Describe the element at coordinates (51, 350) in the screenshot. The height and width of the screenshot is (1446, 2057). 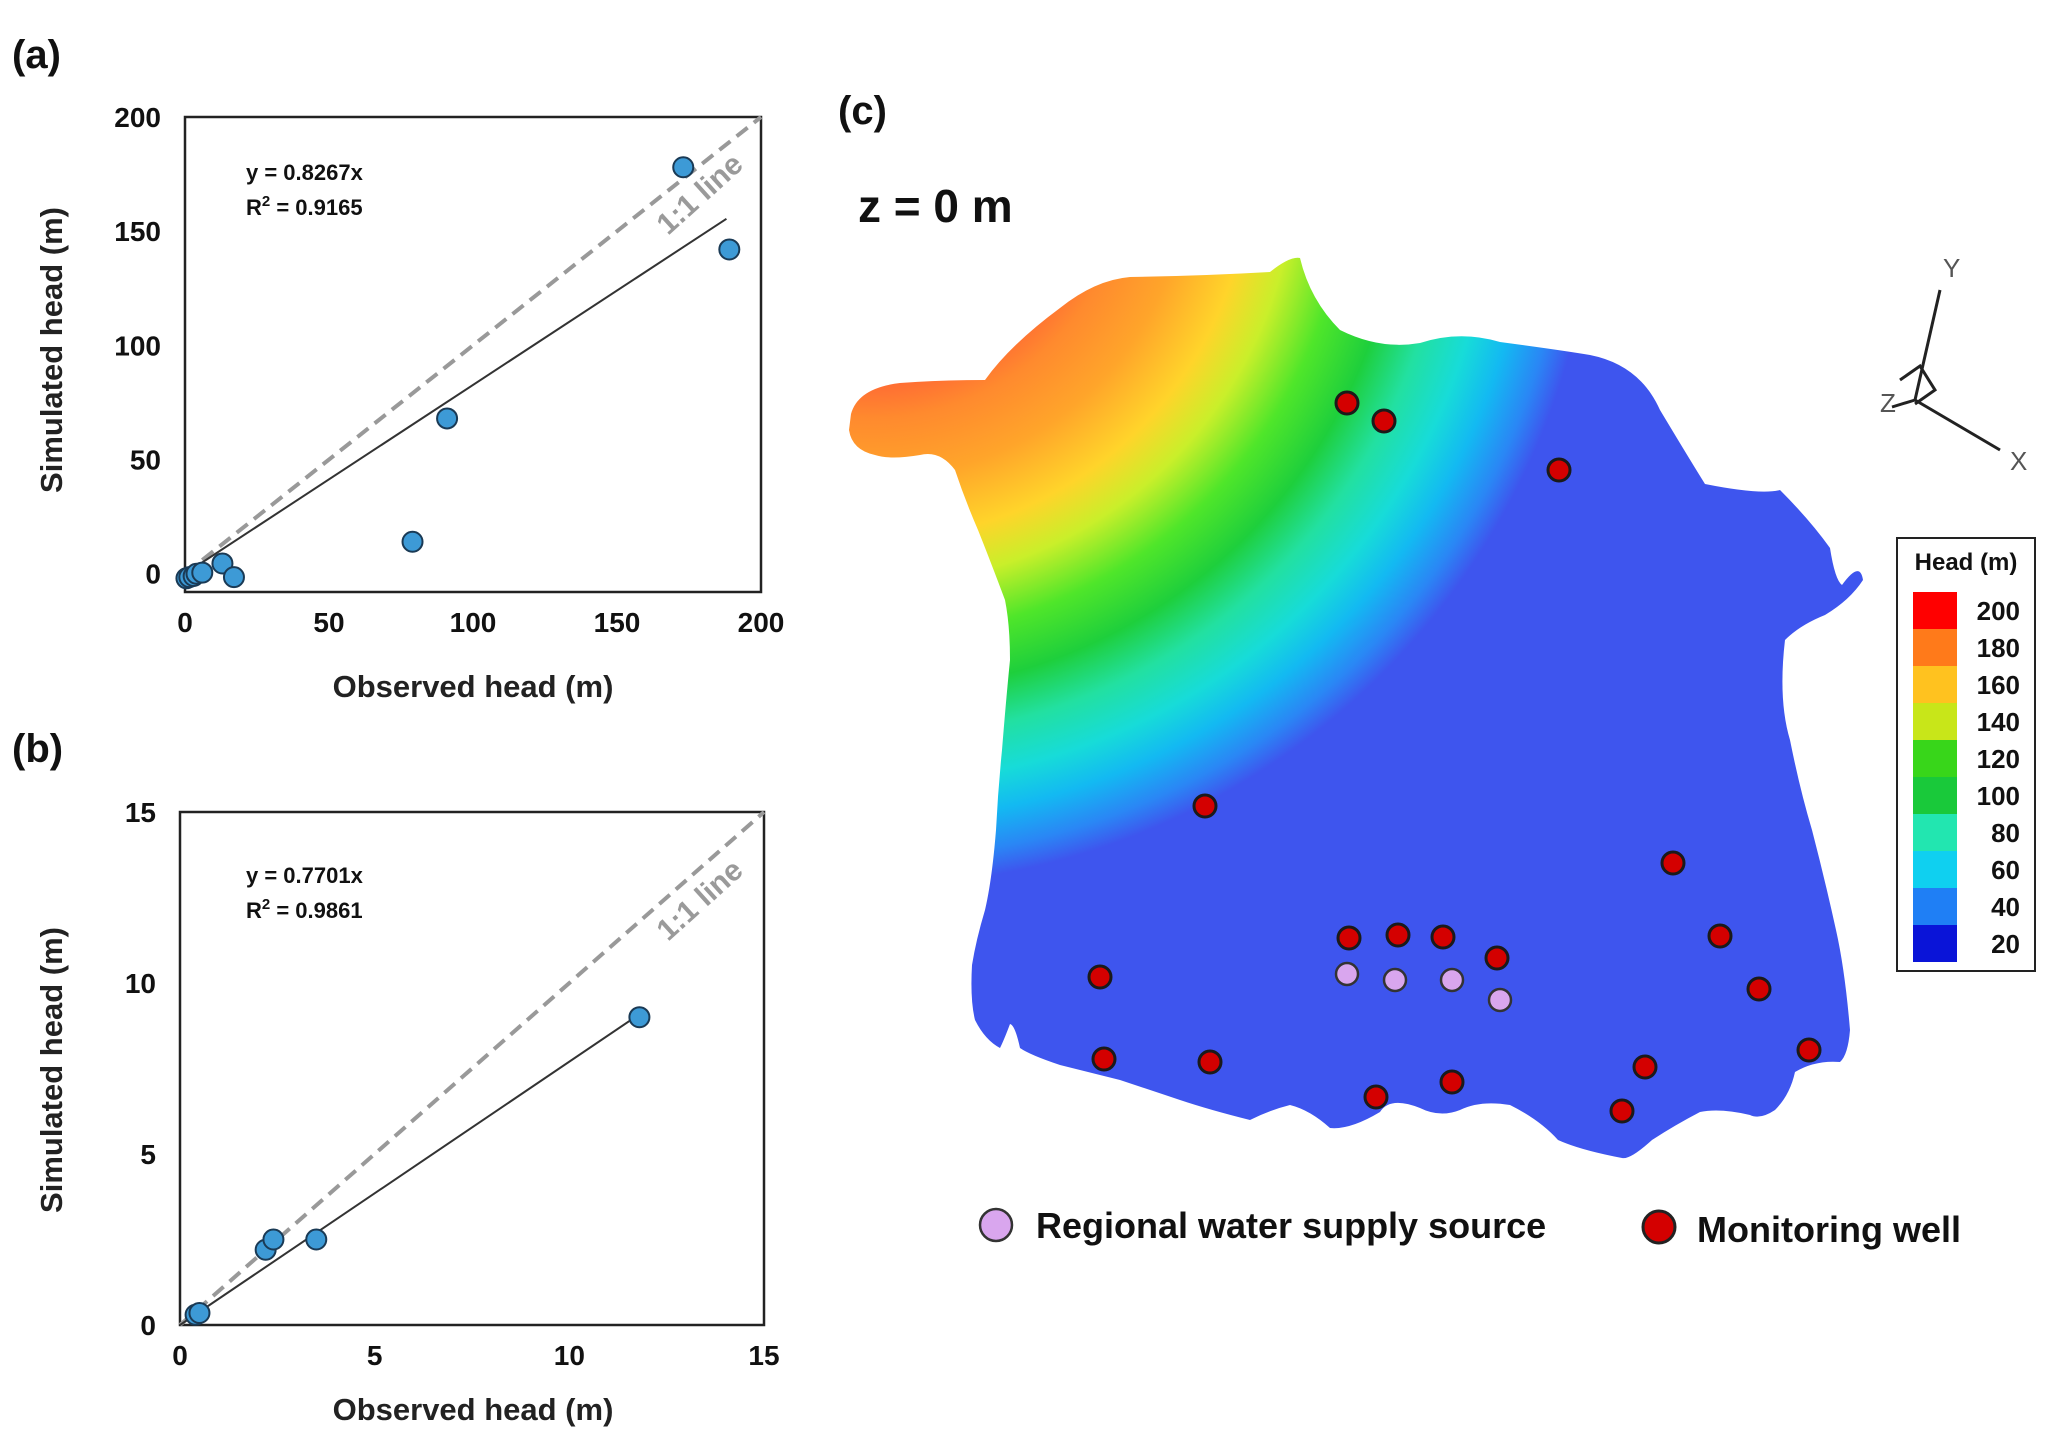
I see `y-axis-title-a: Simulated head (m)` at that location.